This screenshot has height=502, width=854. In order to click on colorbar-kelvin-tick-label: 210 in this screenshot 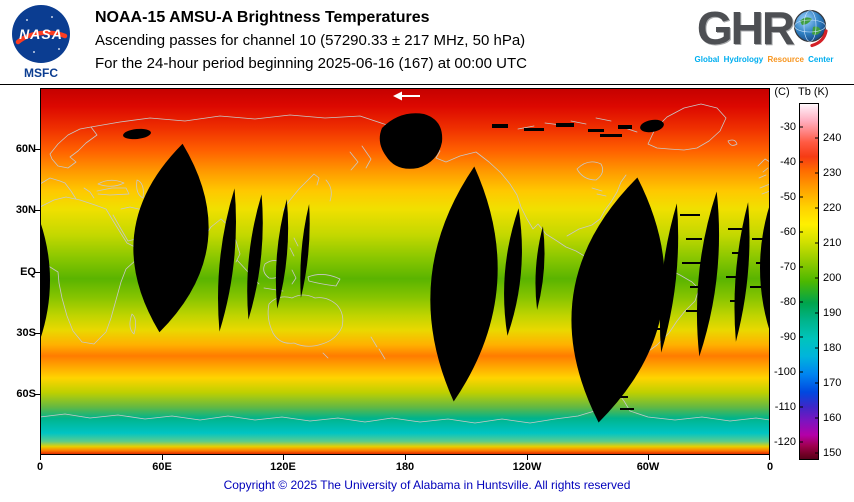, I will do `click(832, 243)`.